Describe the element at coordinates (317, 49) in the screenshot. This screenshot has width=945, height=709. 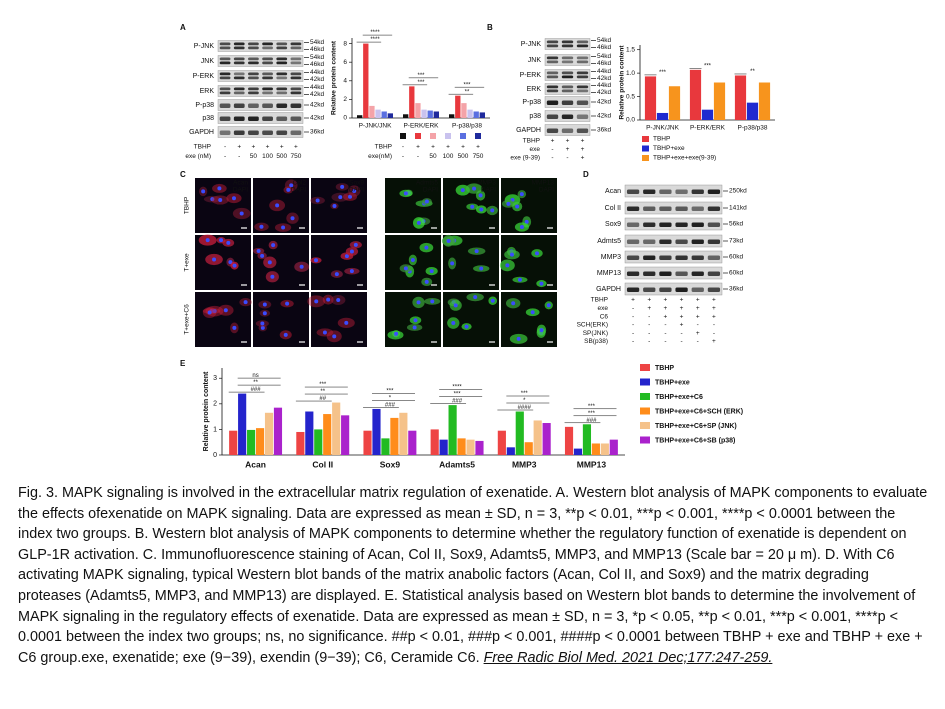
I see `blot-size-label: 46kd` at that location.